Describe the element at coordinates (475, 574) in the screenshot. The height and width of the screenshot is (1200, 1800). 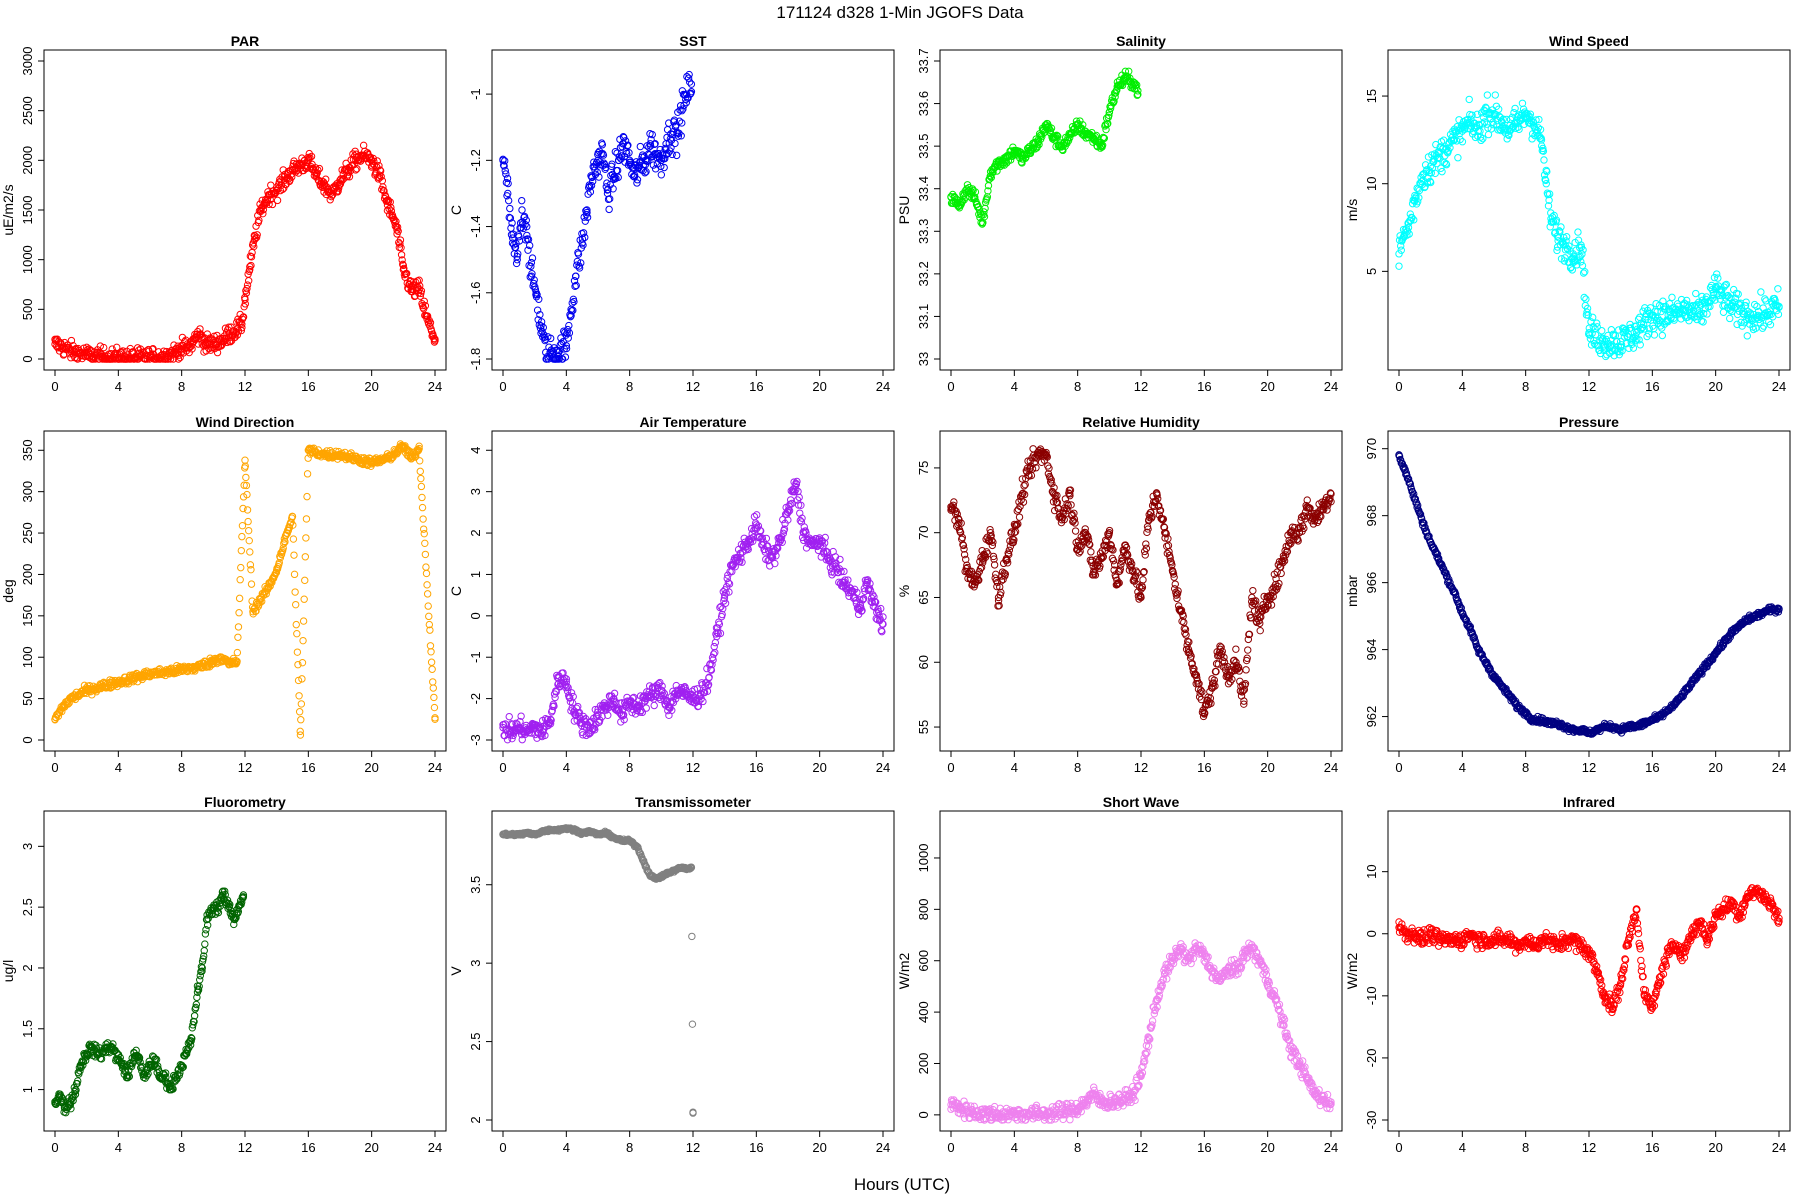
I see `y-tick-label: 1` at that location.